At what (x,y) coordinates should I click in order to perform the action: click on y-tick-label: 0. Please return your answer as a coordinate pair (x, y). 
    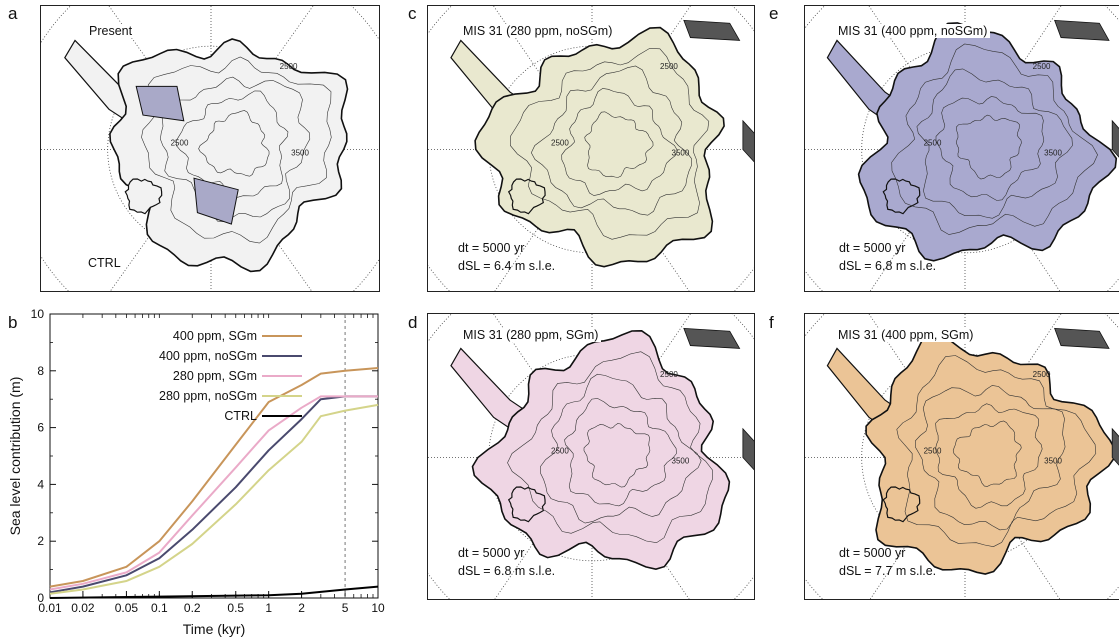
    Looking at the image, I should click on (40, 598).